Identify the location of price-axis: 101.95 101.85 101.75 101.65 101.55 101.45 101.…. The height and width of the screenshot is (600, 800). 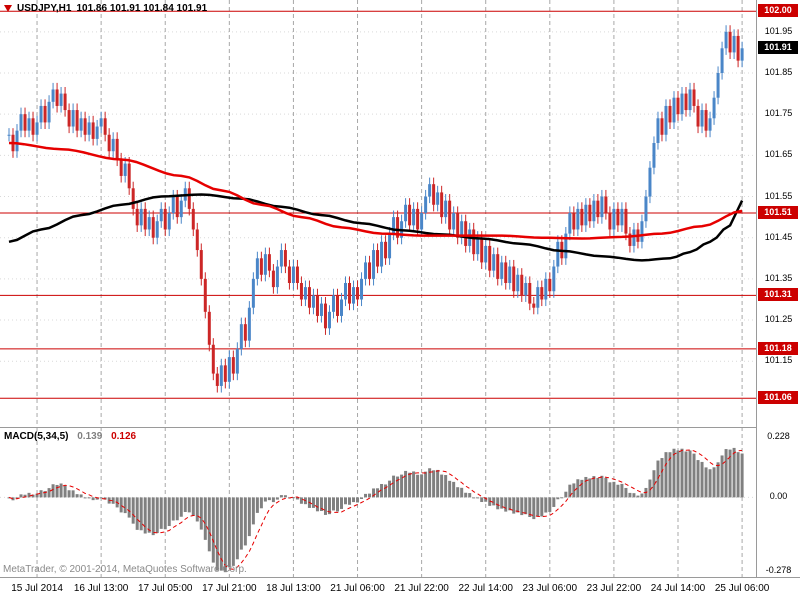
(778, 288).